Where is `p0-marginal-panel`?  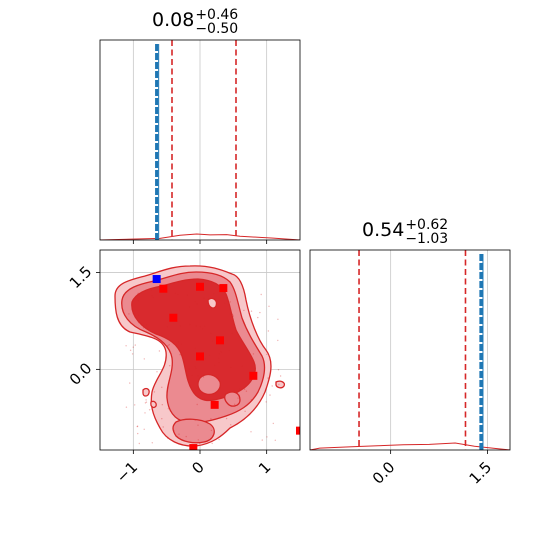 p0-marginal-panel is located at coordinates (200, 141).